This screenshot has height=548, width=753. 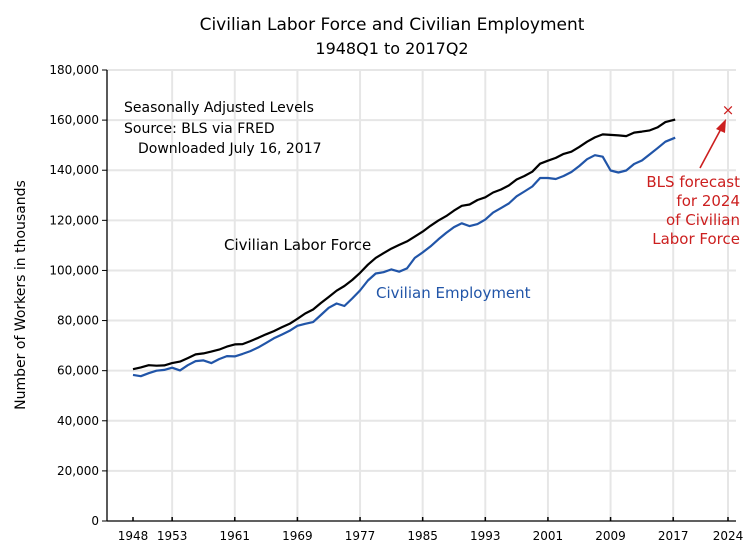 What do you see at coordinates (133, 536) in the screenshot?
I see `x-tick-label: 1948` at bounding box center [133, 536].